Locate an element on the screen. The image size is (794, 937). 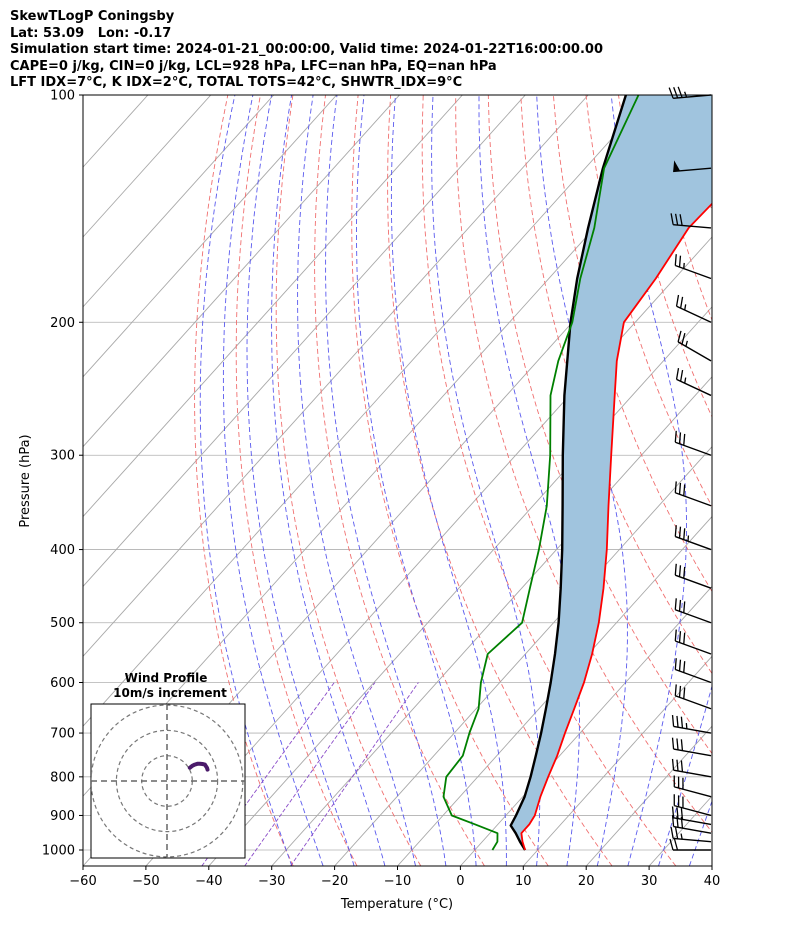
mixing-ratio-line is located at coordinates (310, 774).